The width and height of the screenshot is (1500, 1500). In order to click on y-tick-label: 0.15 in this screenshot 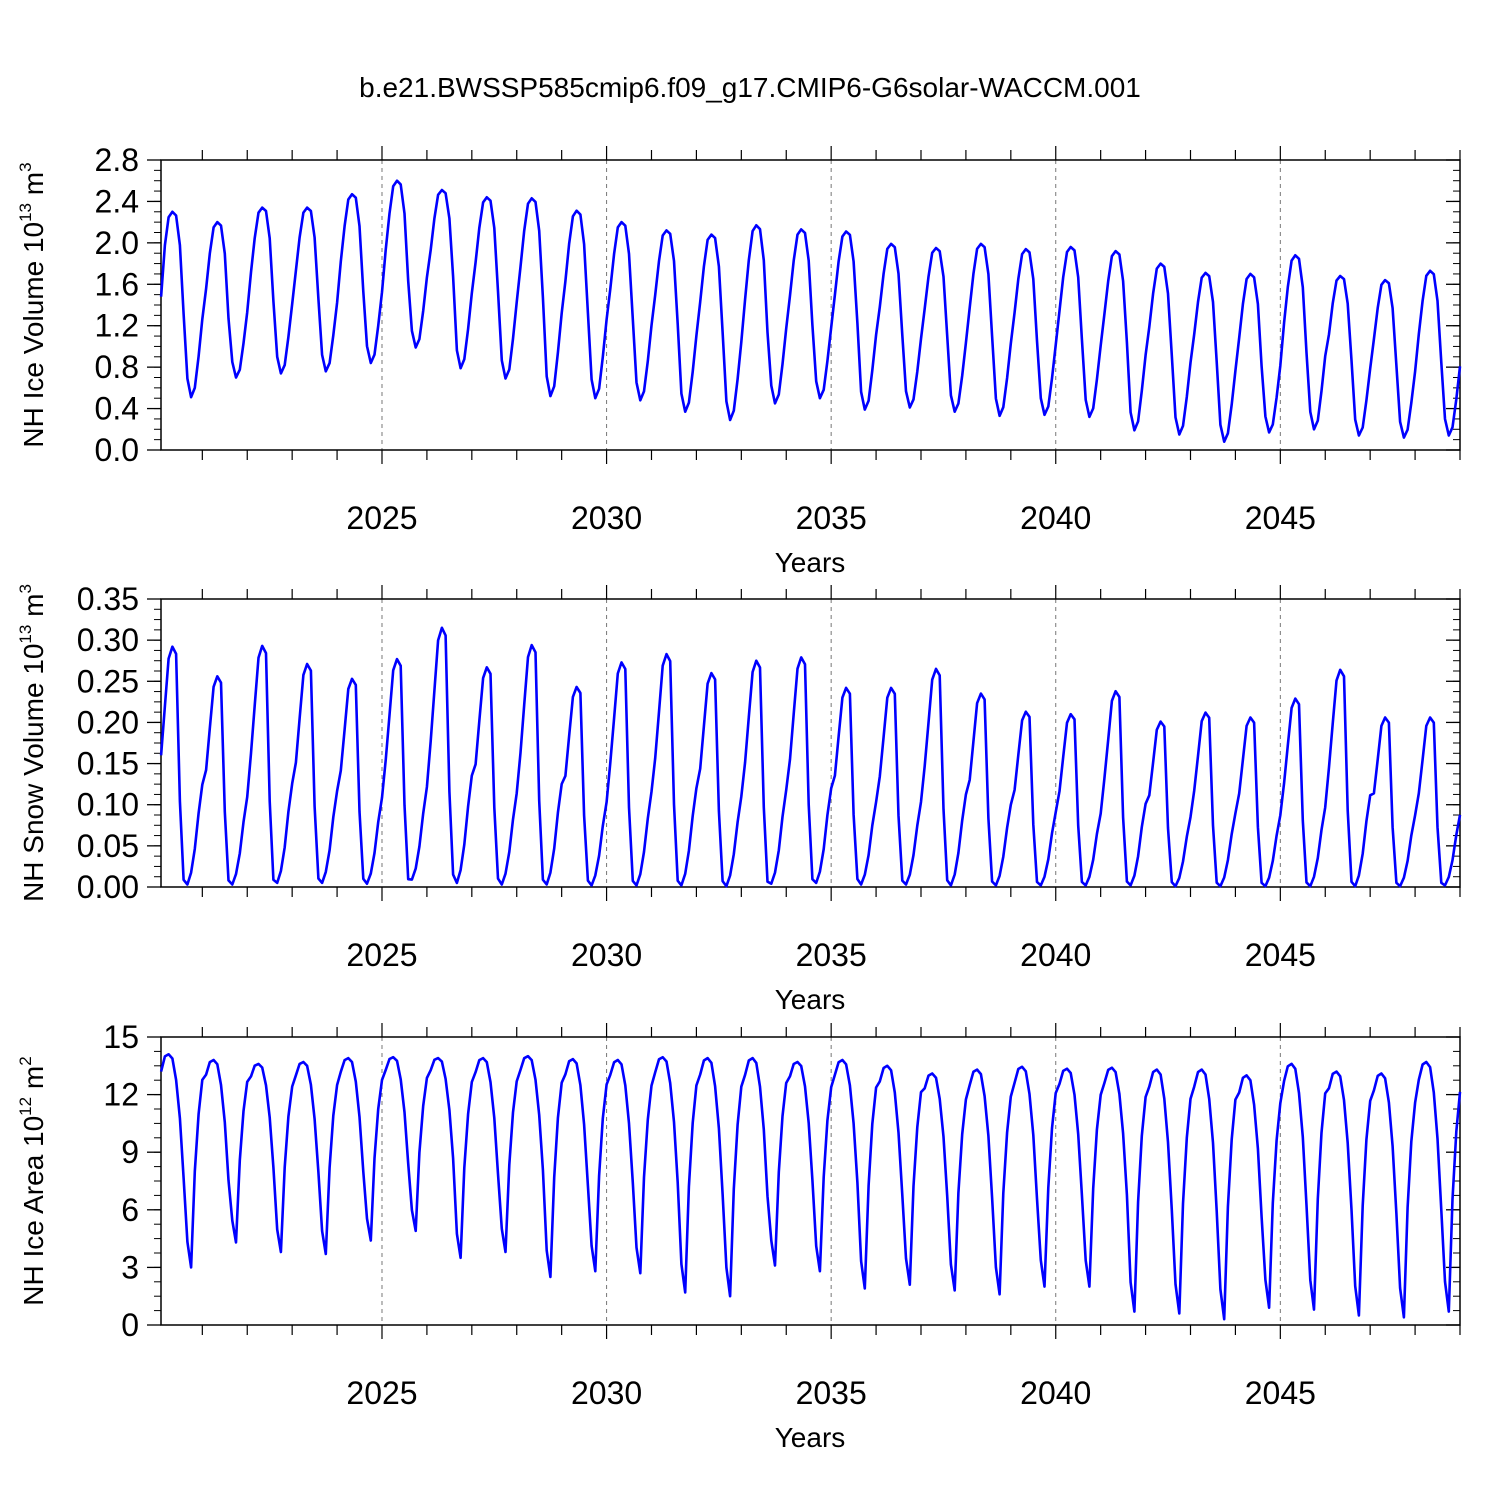, I will do `click(108, 764)`.